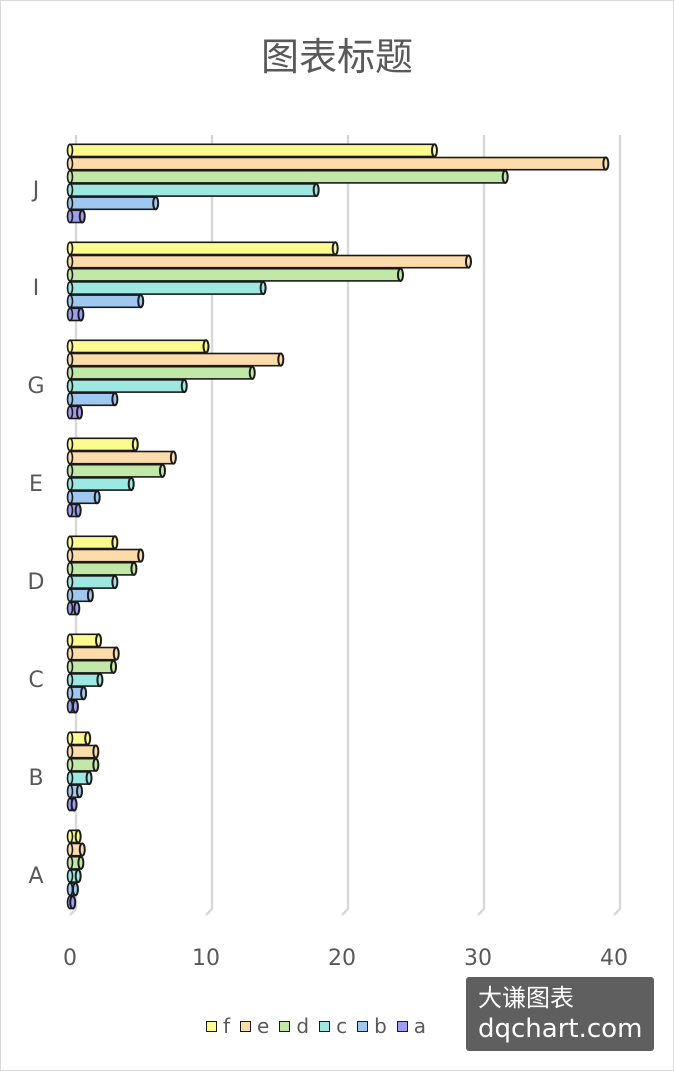 The width and height of the screenshot is (674, 1071). Describe the element at coordinates (336, 57) in the screenshot. I see `chart-title: 图表标题` at that location.